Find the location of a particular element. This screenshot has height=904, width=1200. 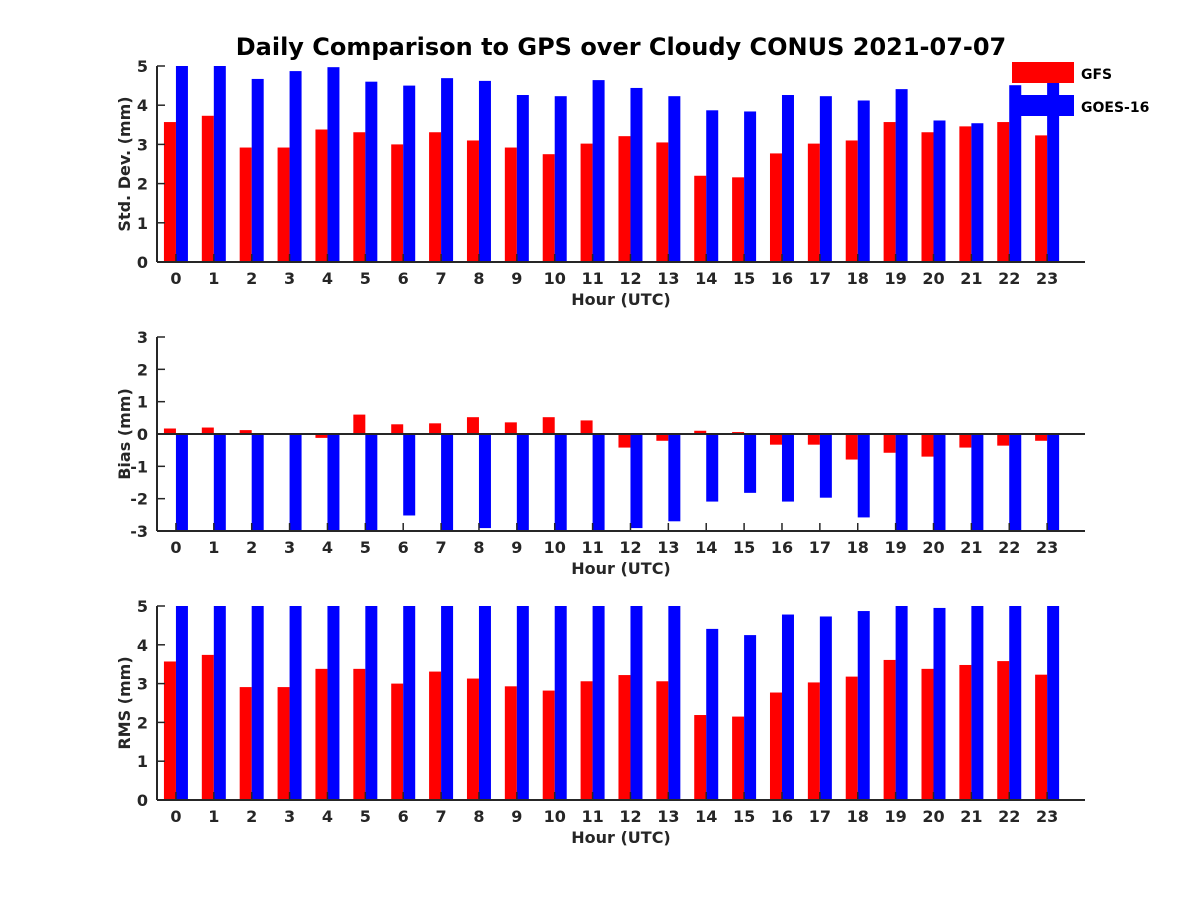

x-tick-label: 23 is located at coordinates (1047, 816).